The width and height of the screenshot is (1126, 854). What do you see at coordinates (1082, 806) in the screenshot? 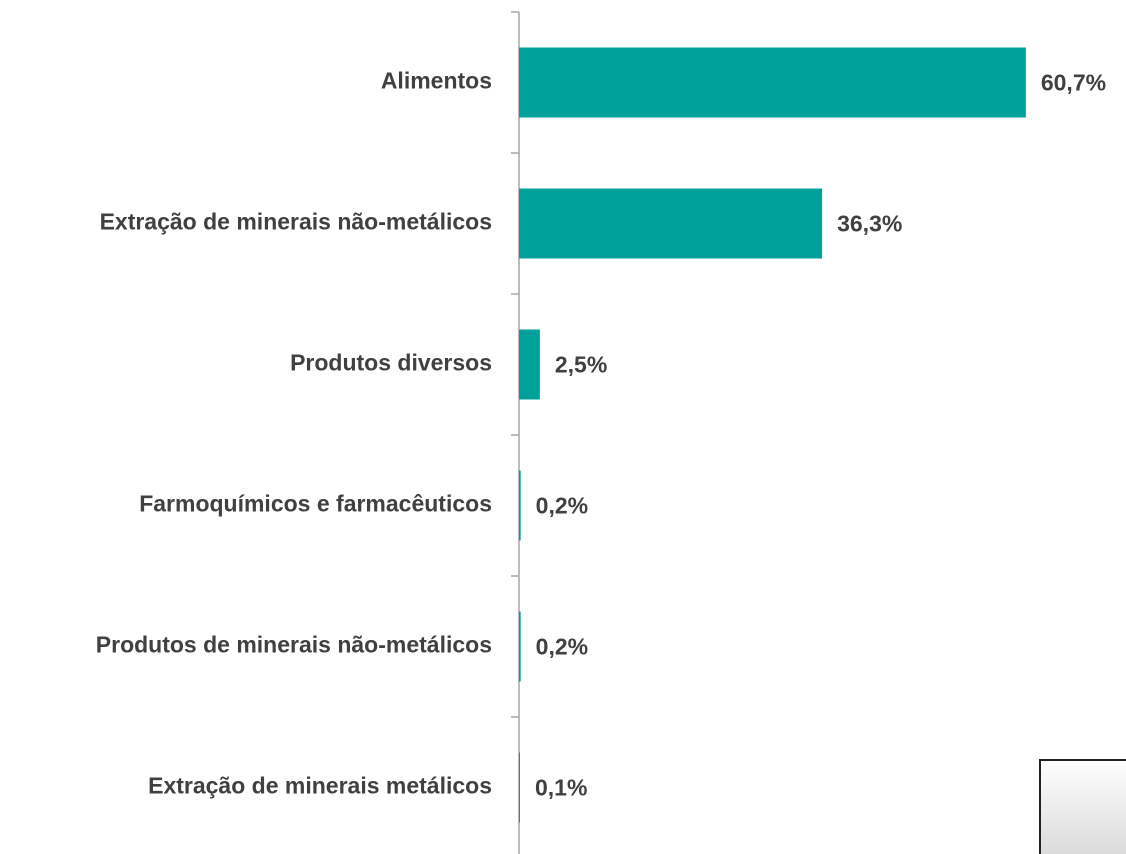
I see `corner-box` at bounding box center [1082, 806].